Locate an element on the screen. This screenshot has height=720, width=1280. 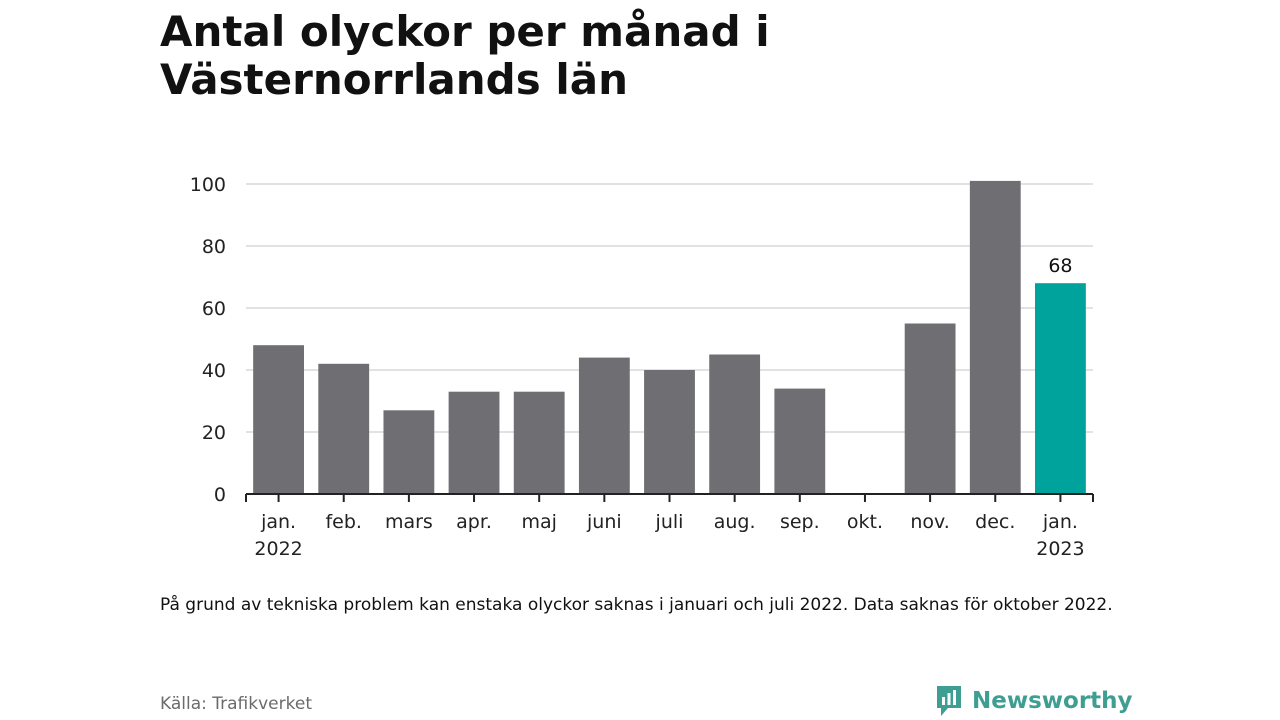
y-tick-label: 0 is located at coordinates (220, 495).